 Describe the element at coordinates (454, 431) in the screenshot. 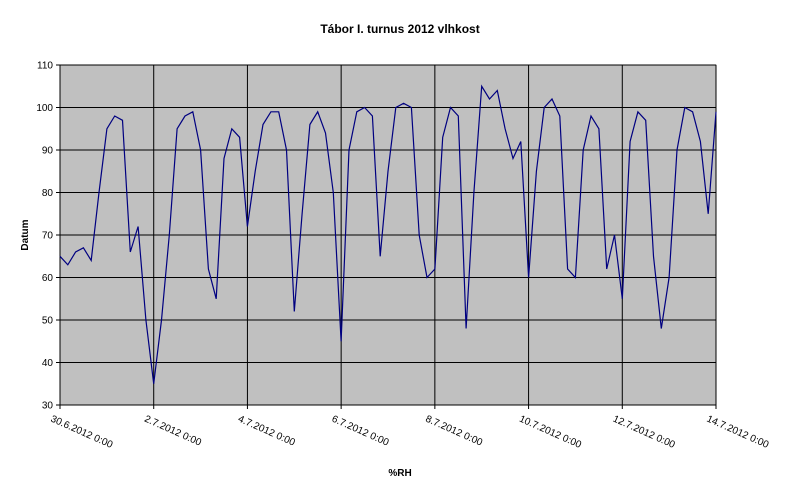

I see `x-tick-label: 8.7.2012 0:00` at that location.